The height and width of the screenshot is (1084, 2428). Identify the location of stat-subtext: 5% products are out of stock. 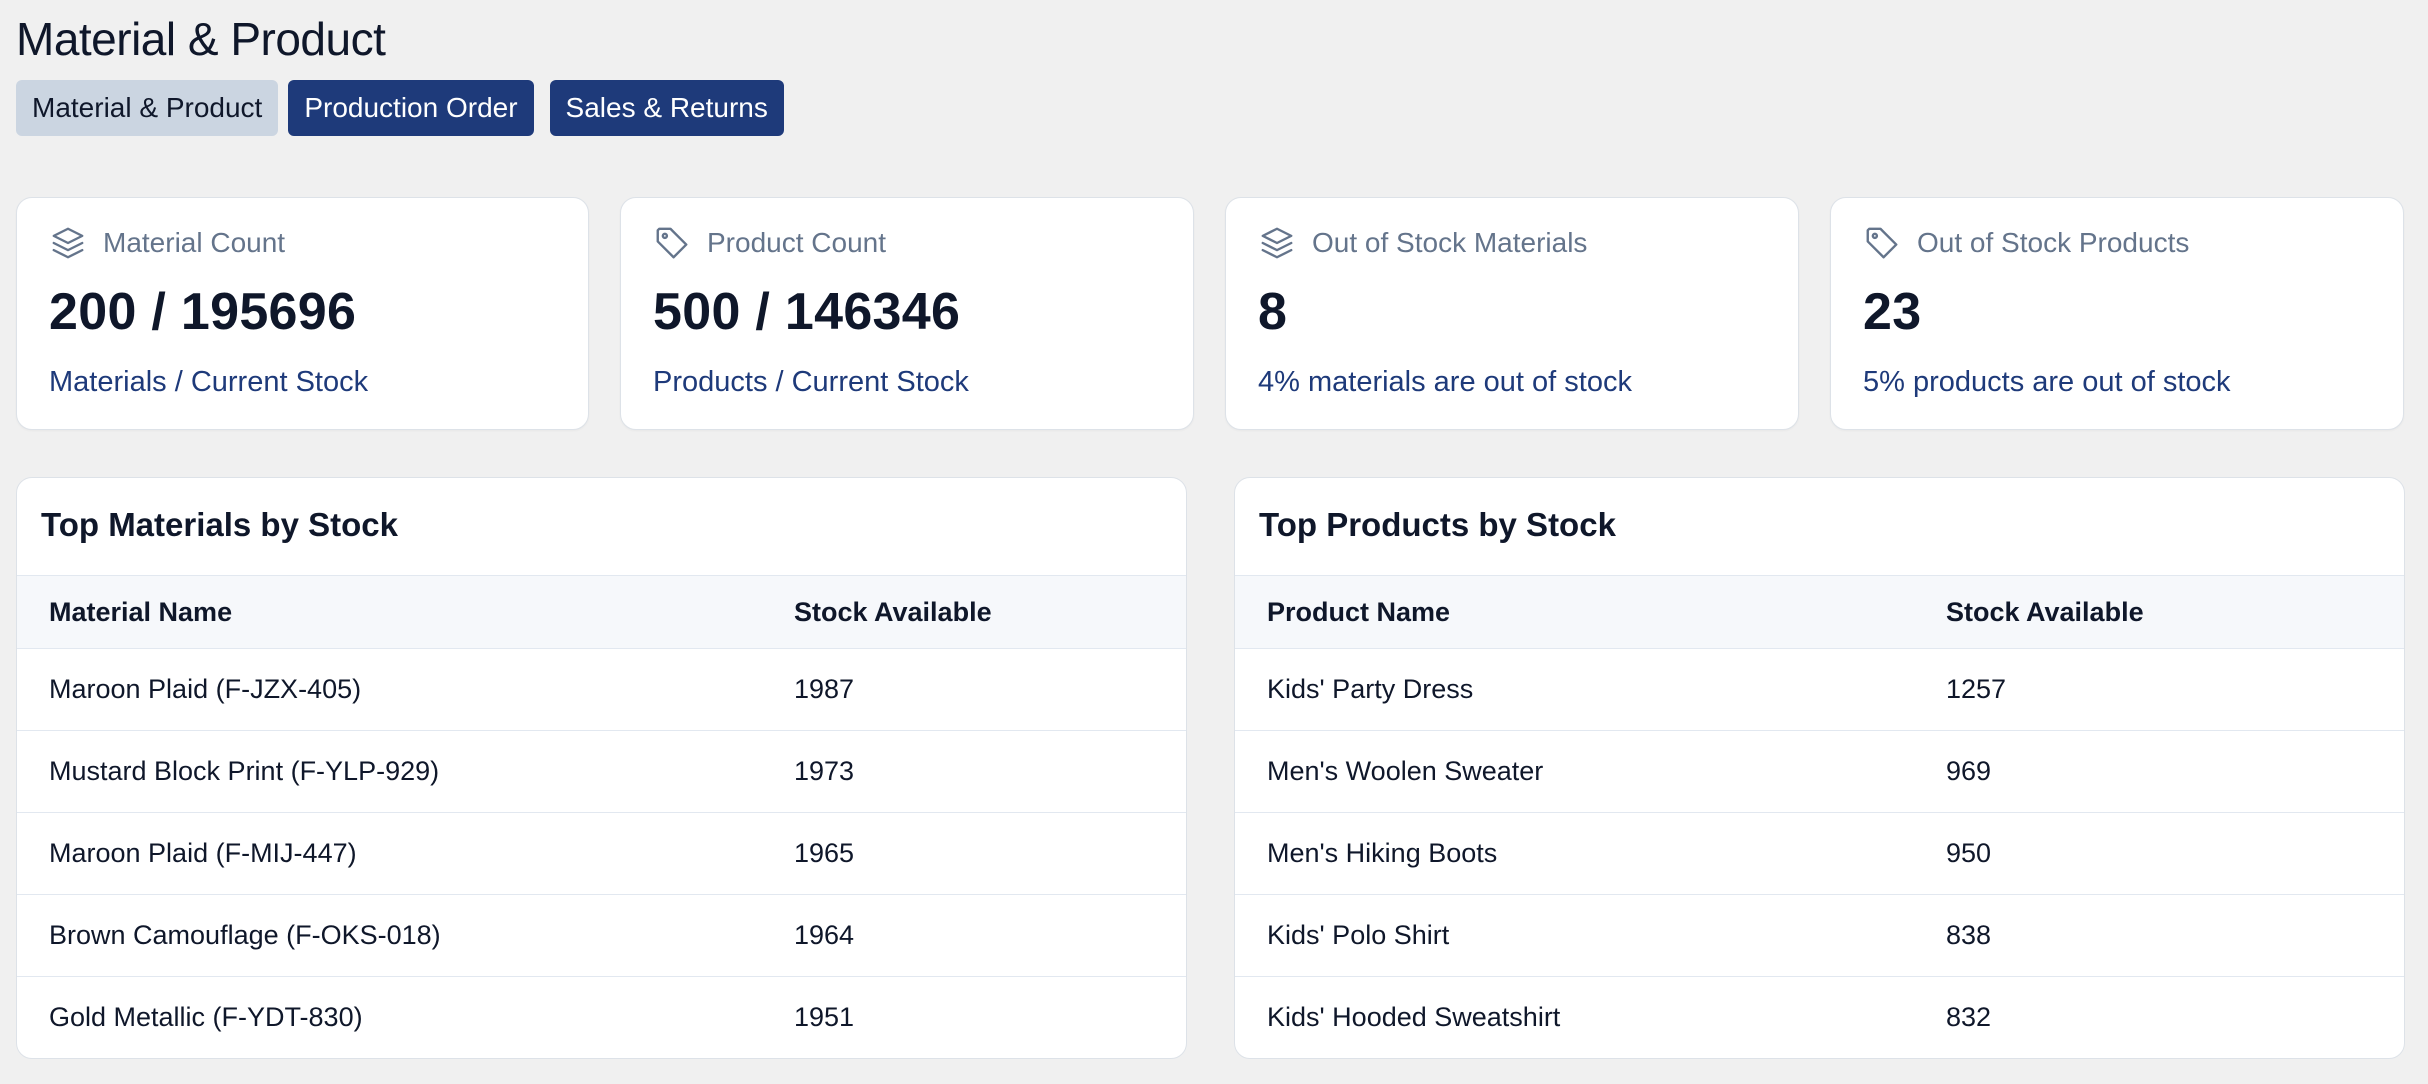
(2047, 382).